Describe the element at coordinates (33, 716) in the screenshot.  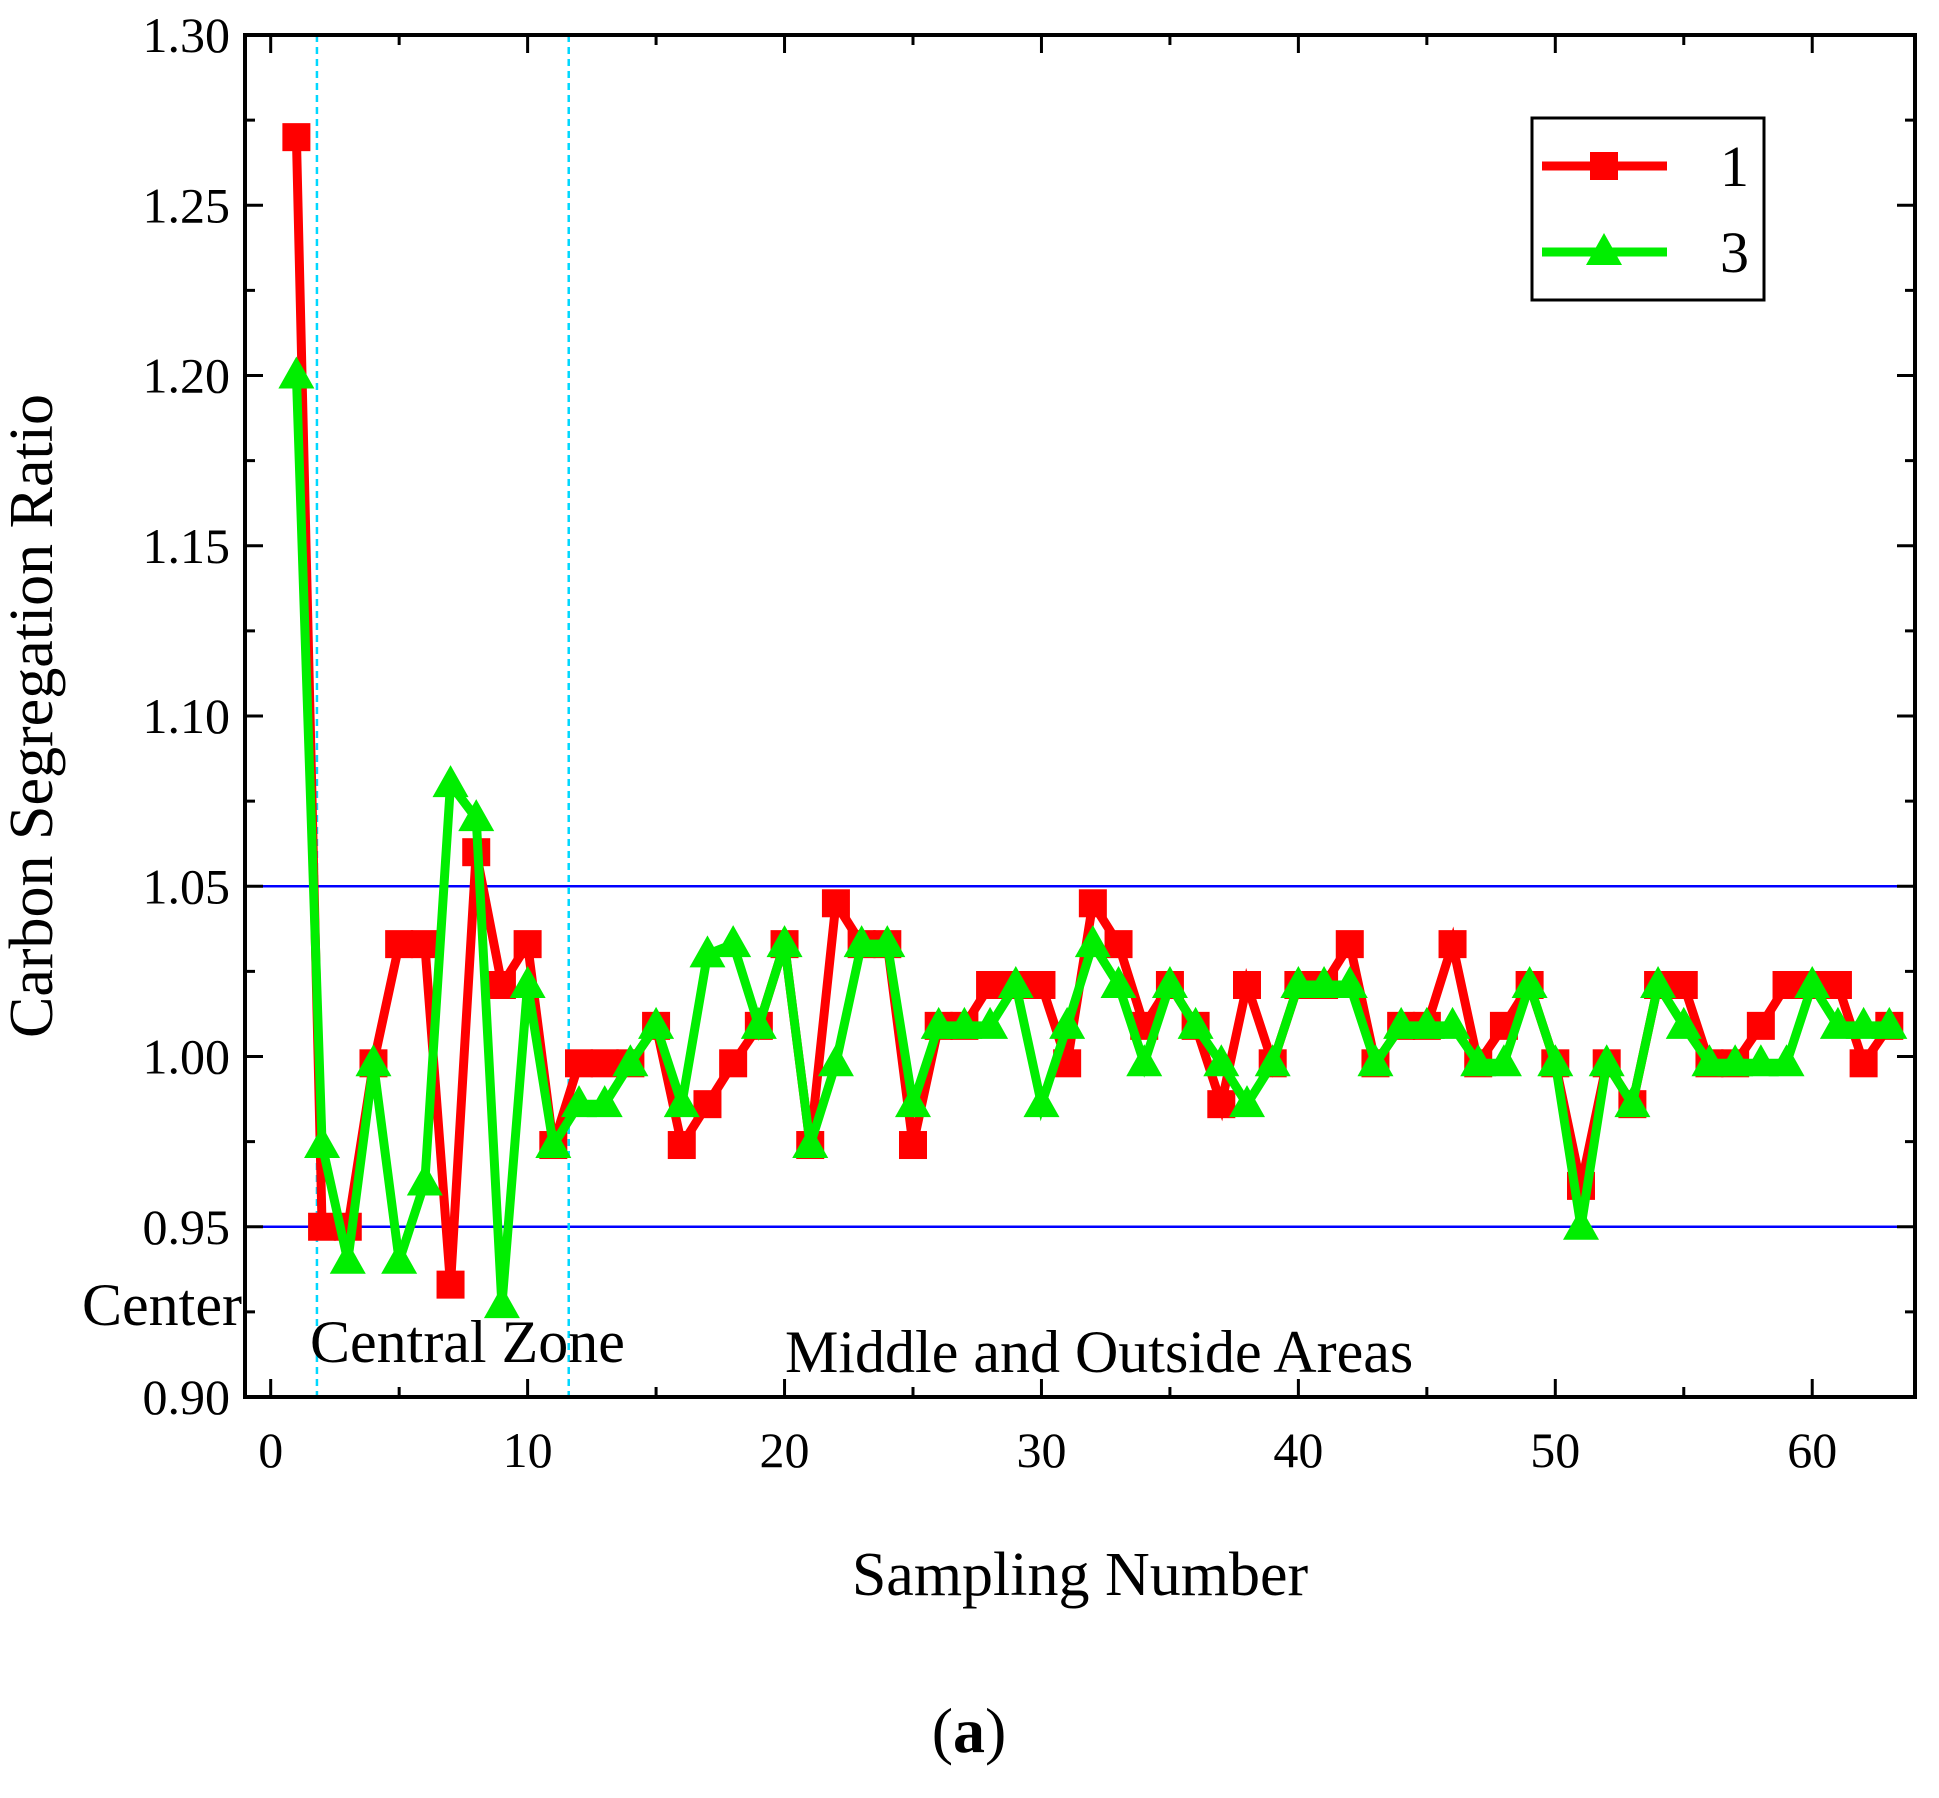
I see `y-axis-title: Carbon Segregation Ratio` at that location.